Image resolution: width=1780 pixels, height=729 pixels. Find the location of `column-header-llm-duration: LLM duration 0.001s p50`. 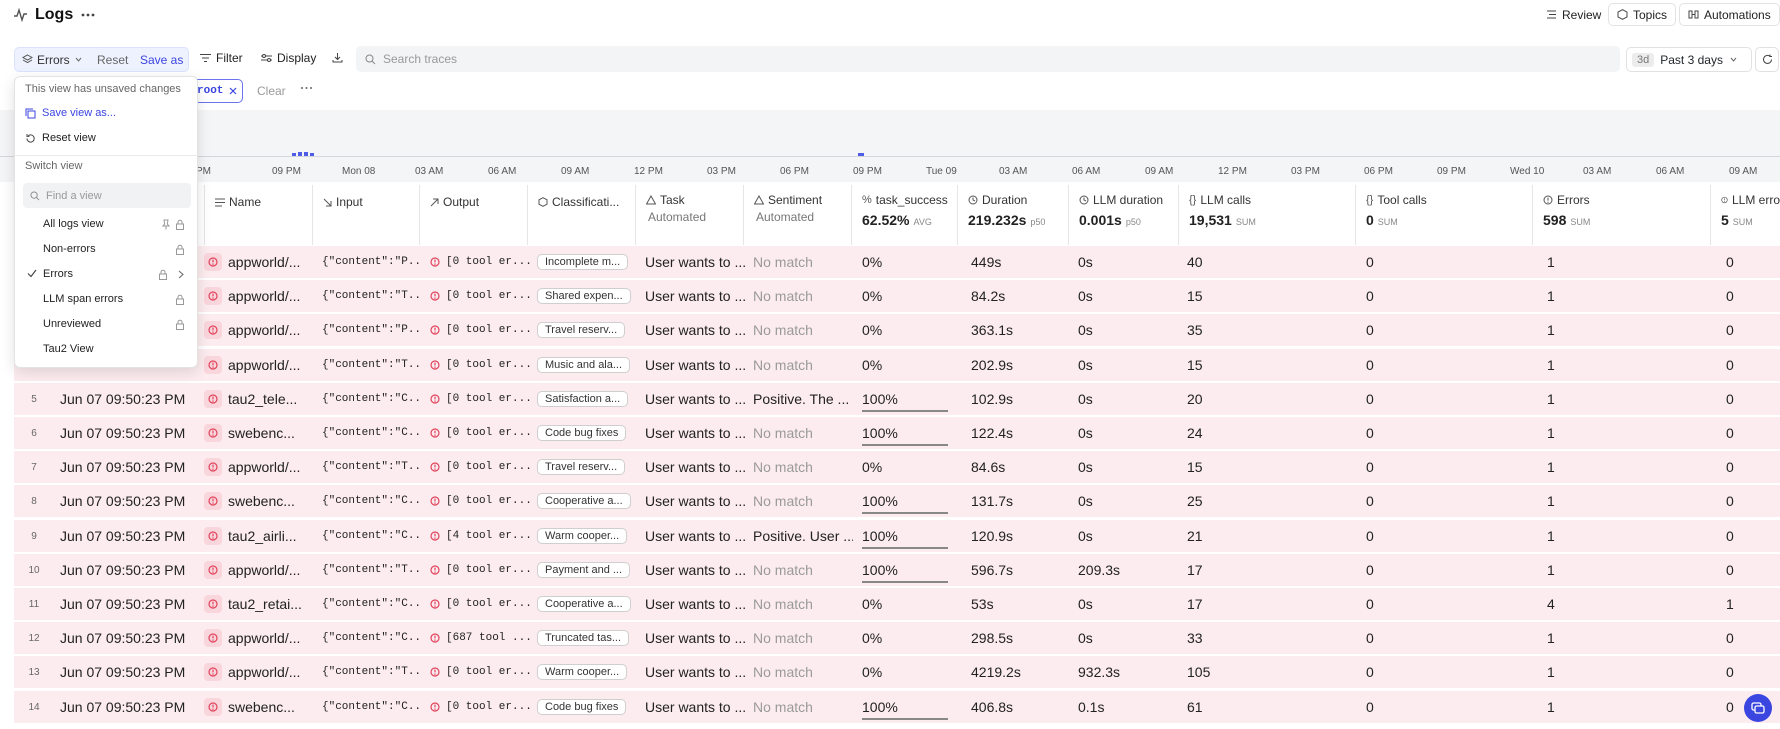

column-header-llm-duration: LLM duration 0.001s p50 is located at coordinates (1123, 215).